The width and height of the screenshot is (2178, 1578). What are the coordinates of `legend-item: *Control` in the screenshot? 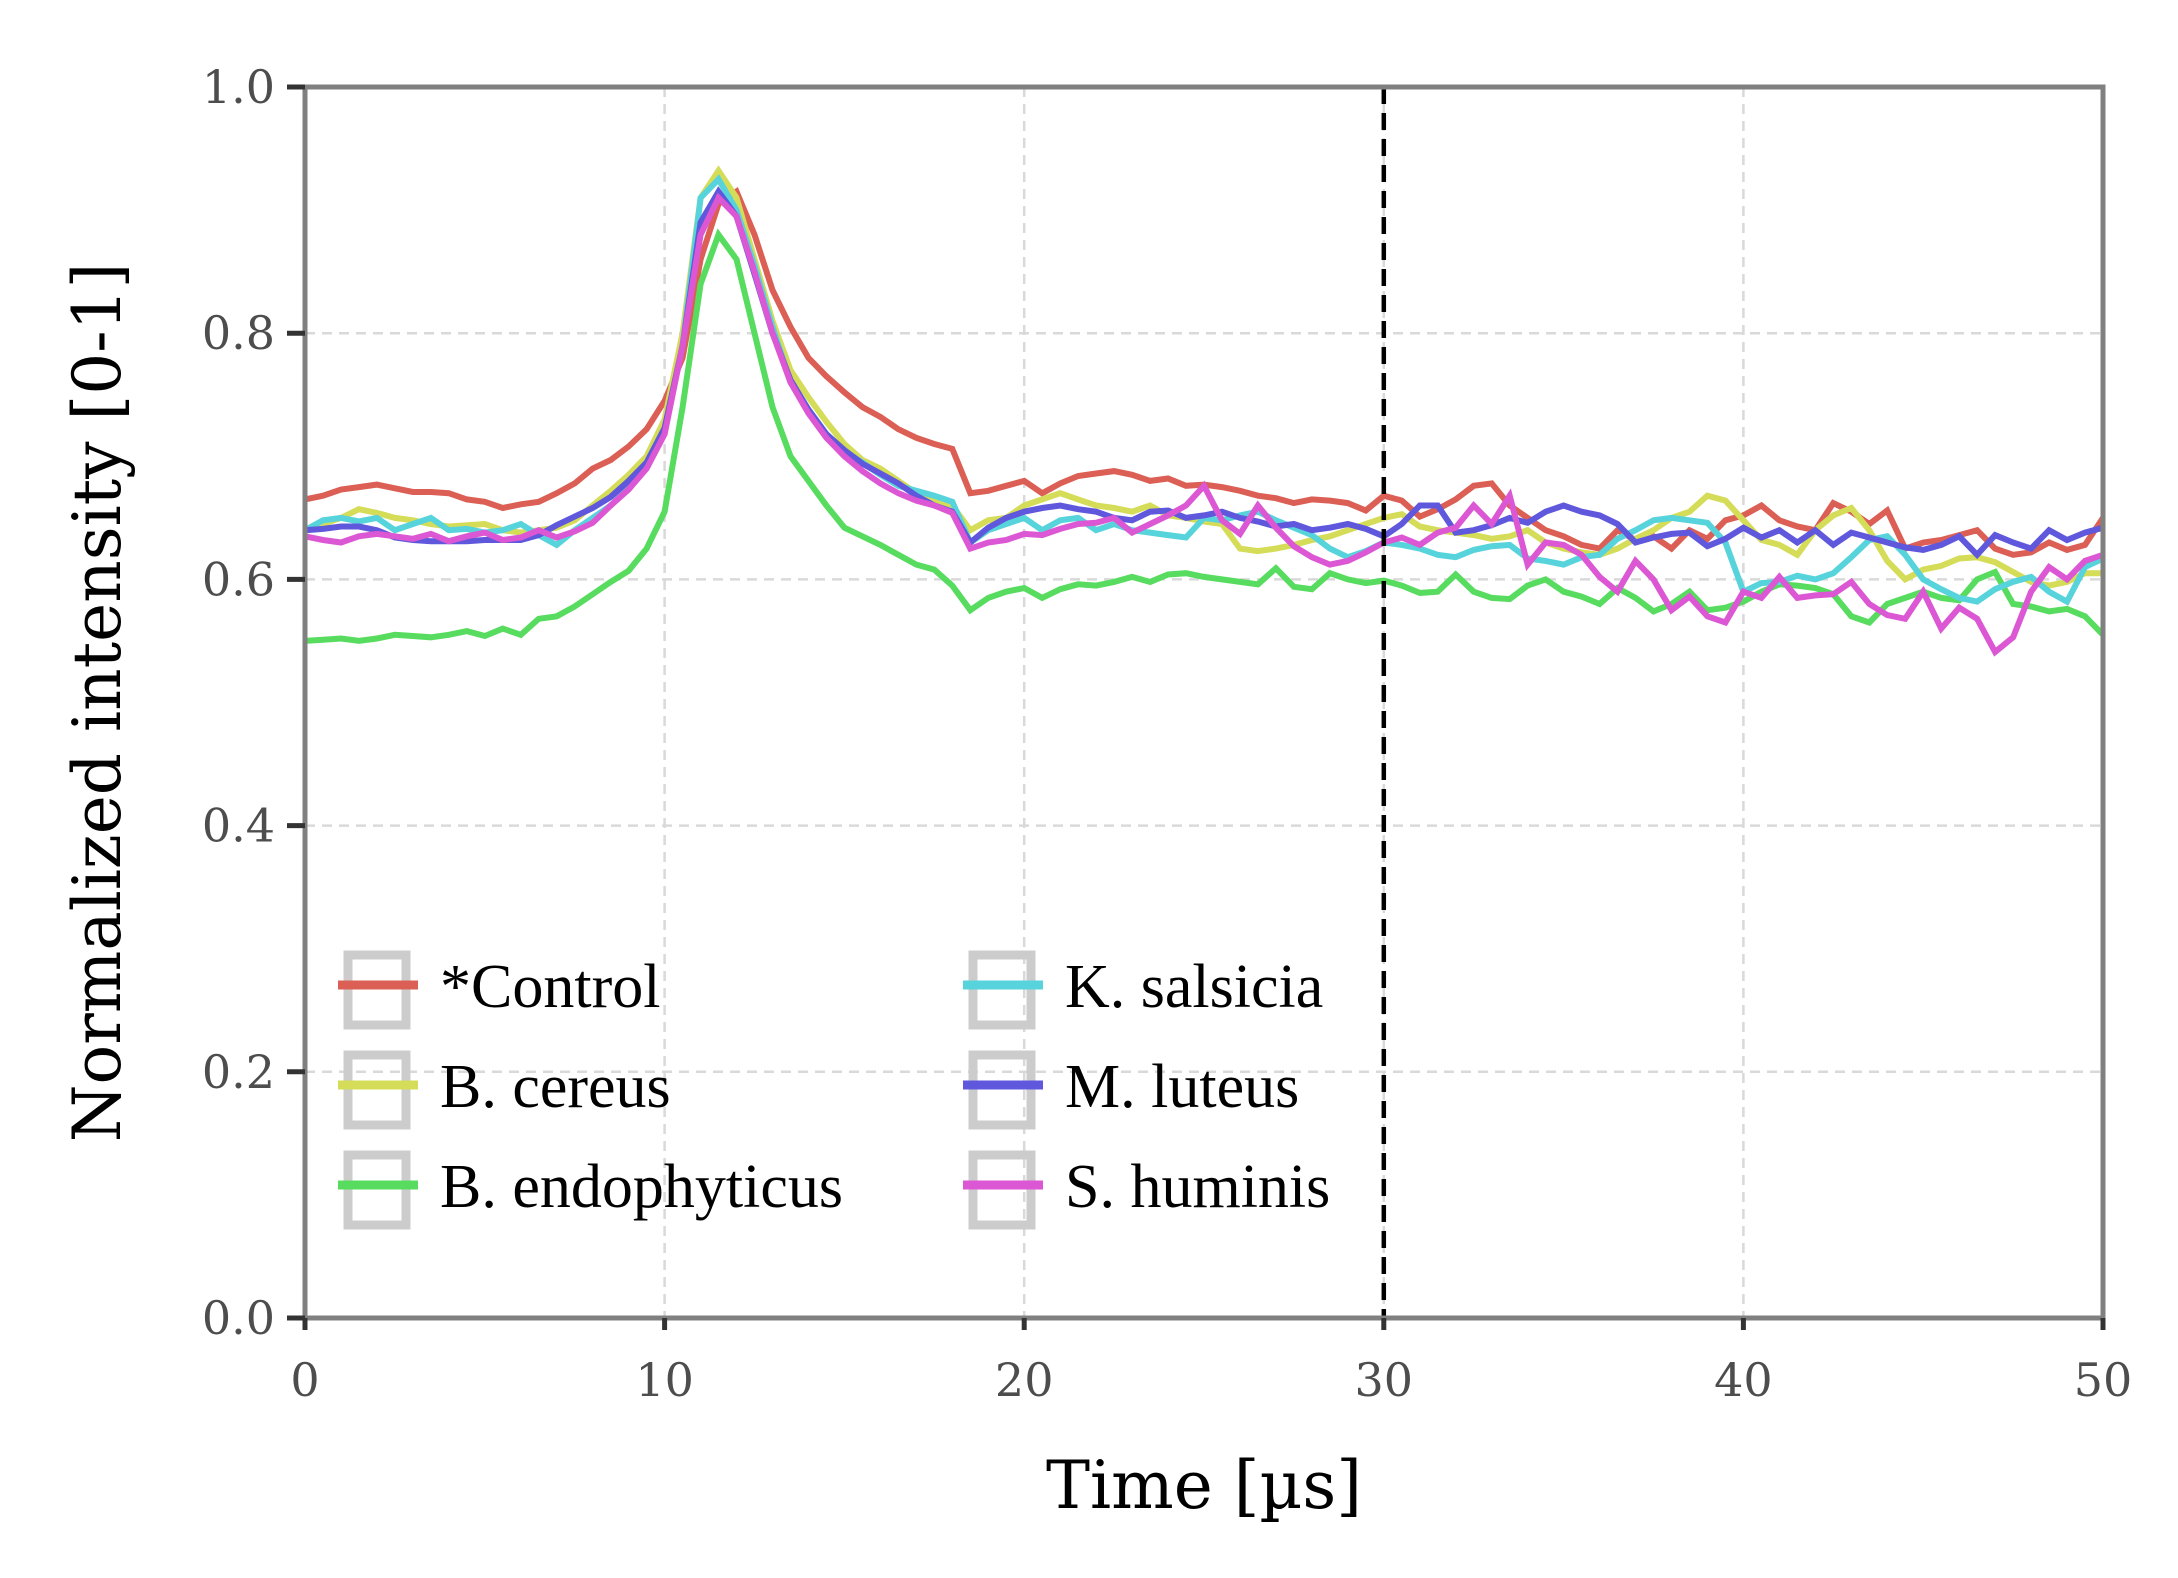 It's located at (499, 990).